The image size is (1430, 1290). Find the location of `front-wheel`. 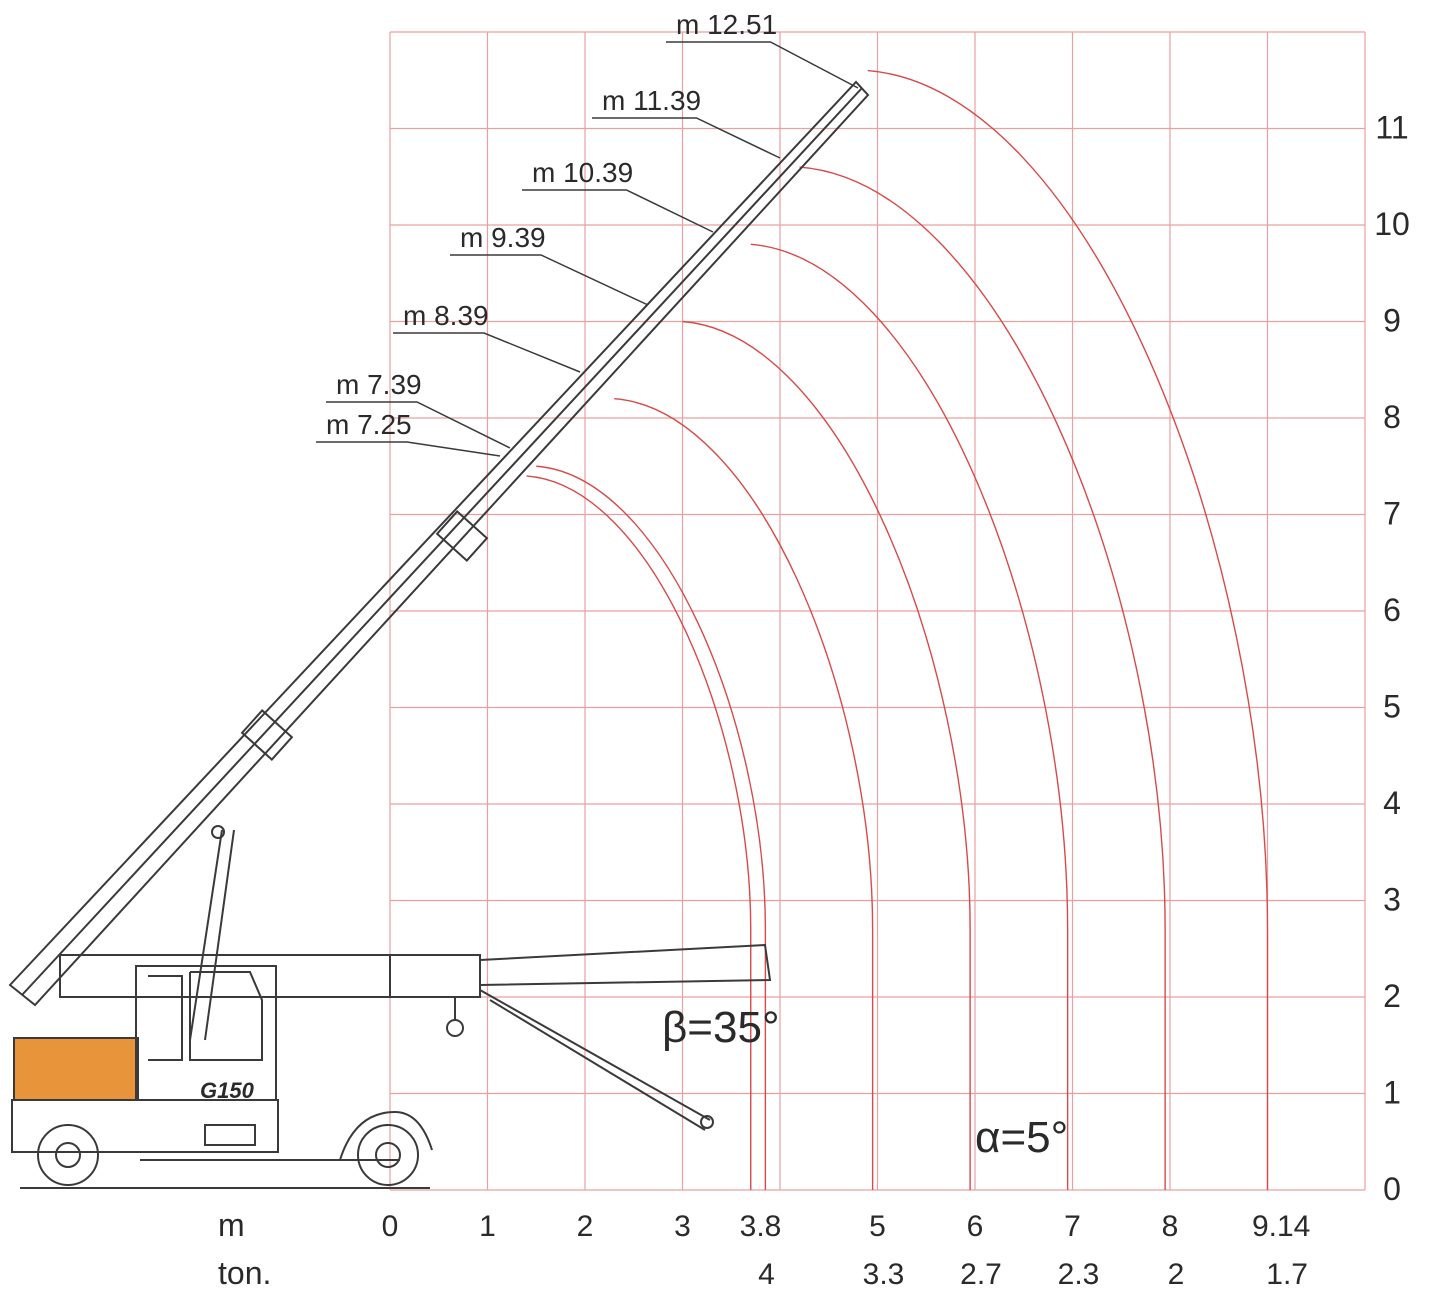

front-wheel is located at coordinates (388, 1155).